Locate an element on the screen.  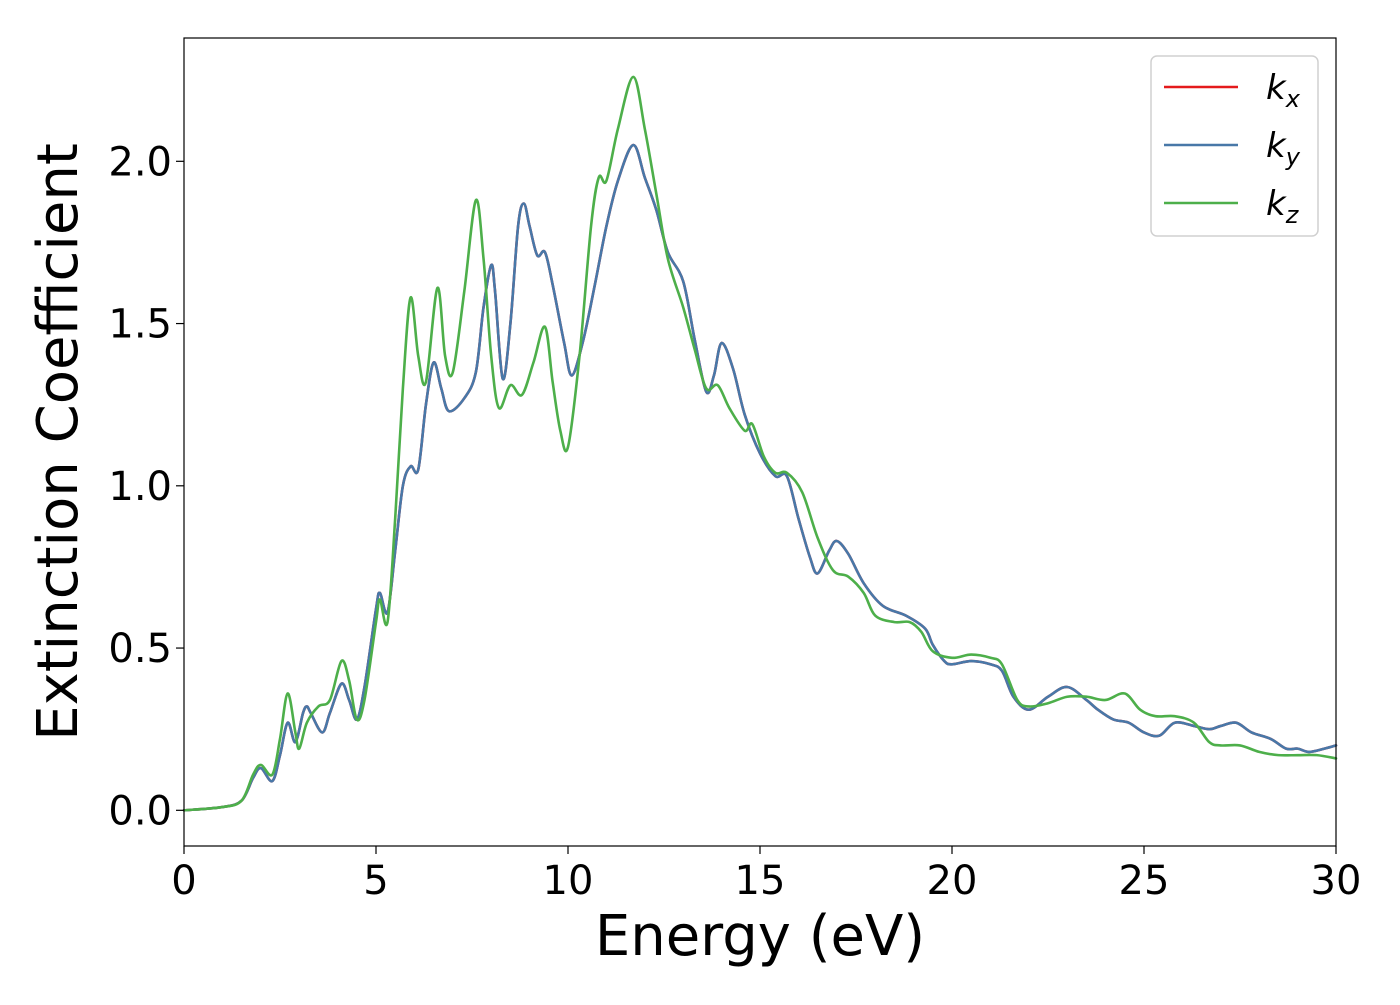
y-tick-label: 0.0 is located at coordinates (140, 811).